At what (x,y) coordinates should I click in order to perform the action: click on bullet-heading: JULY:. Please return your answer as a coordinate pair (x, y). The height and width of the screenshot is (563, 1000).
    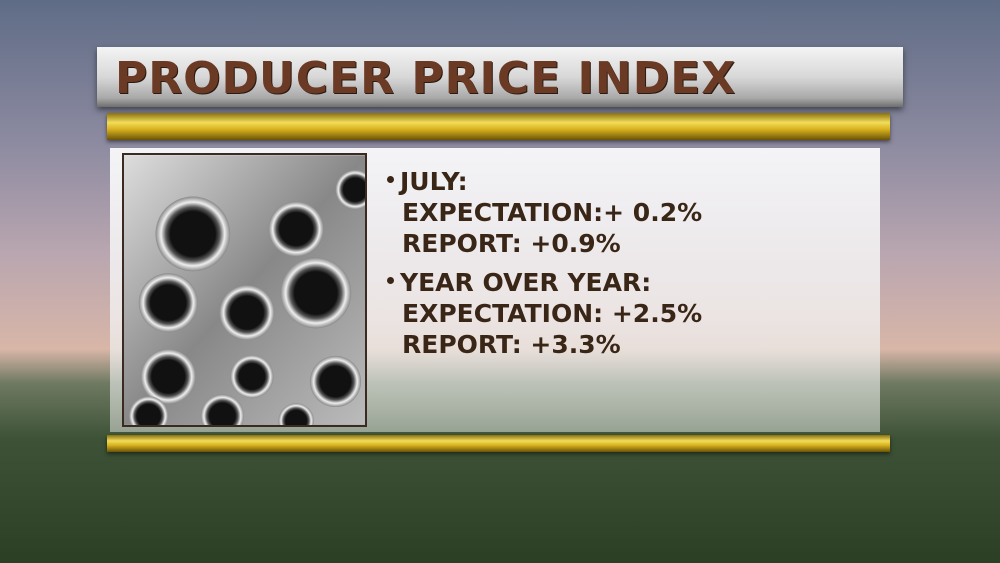
    Looking at the image, I should click on (434, 181).